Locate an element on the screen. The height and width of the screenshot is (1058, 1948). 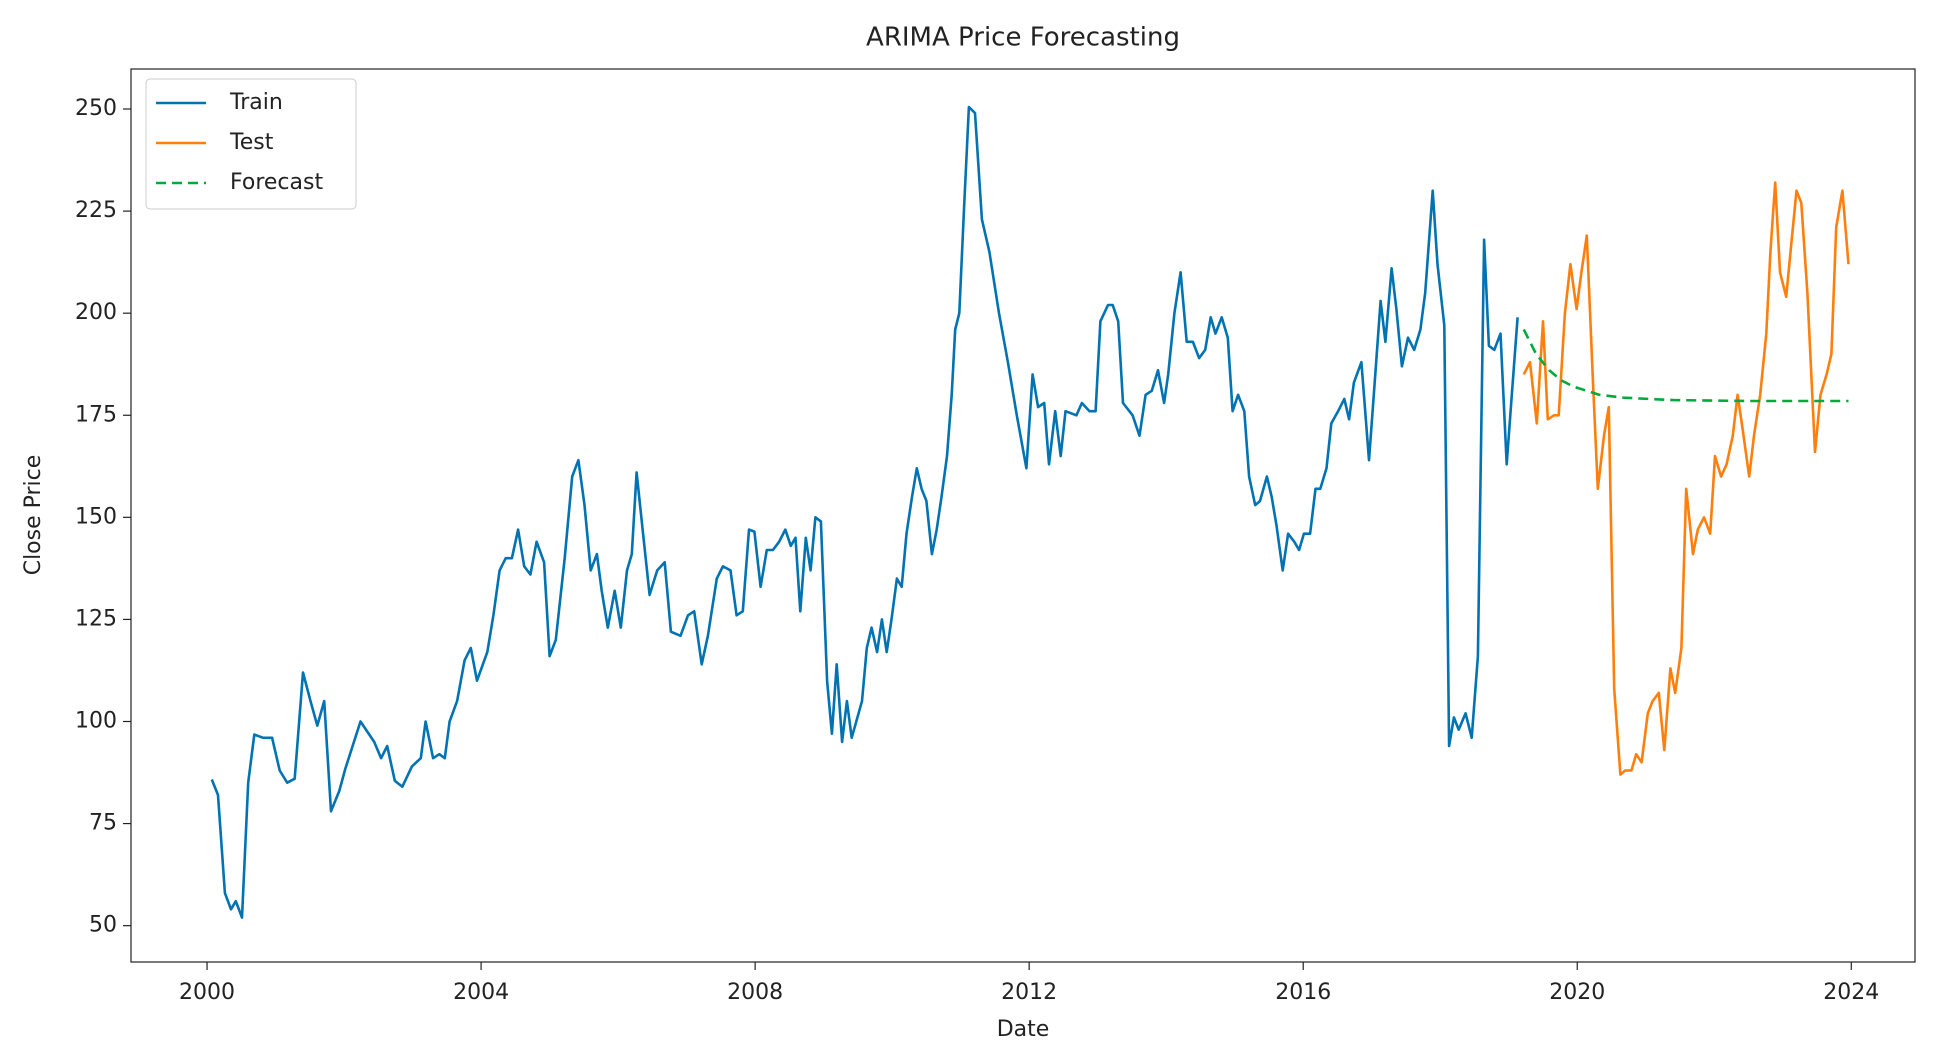
y-tick-label: 250 is located at coordinates (96, 108).